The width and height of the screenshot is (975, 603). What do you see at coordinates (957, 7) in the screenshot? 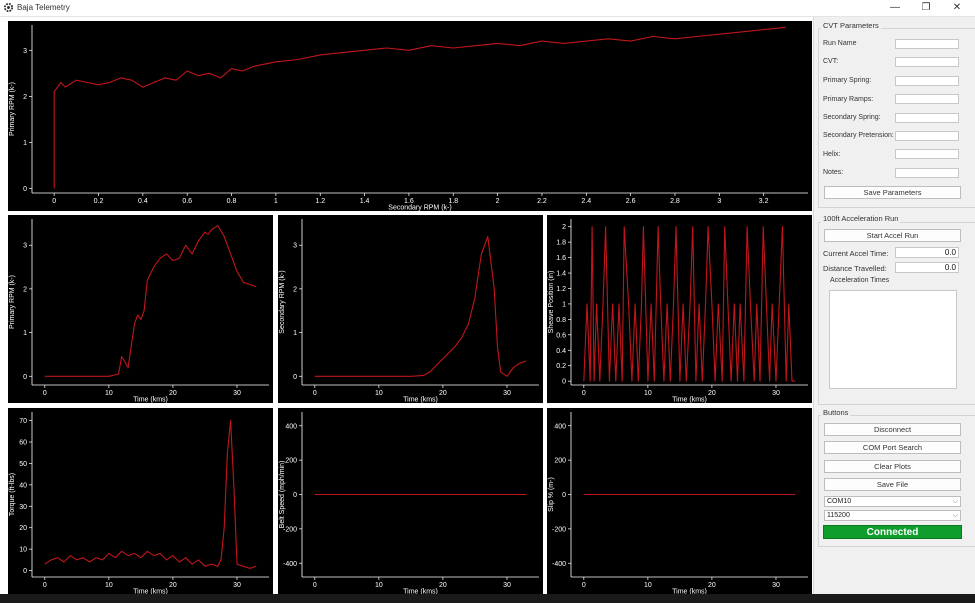
I see `close-button: ✕` at bounding box center [957, 7].